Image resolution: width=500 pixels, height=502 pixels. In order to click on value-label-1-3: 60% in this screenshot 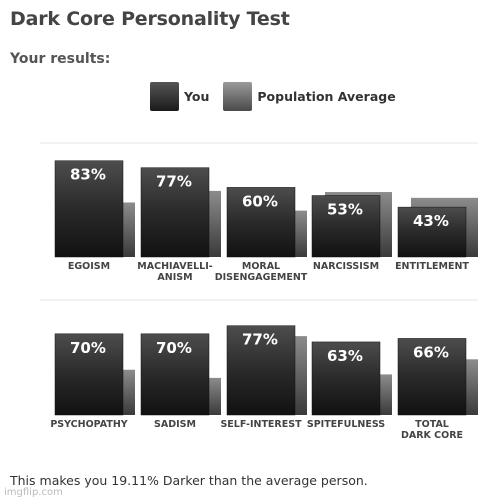, I will do `click(260, 201)`.